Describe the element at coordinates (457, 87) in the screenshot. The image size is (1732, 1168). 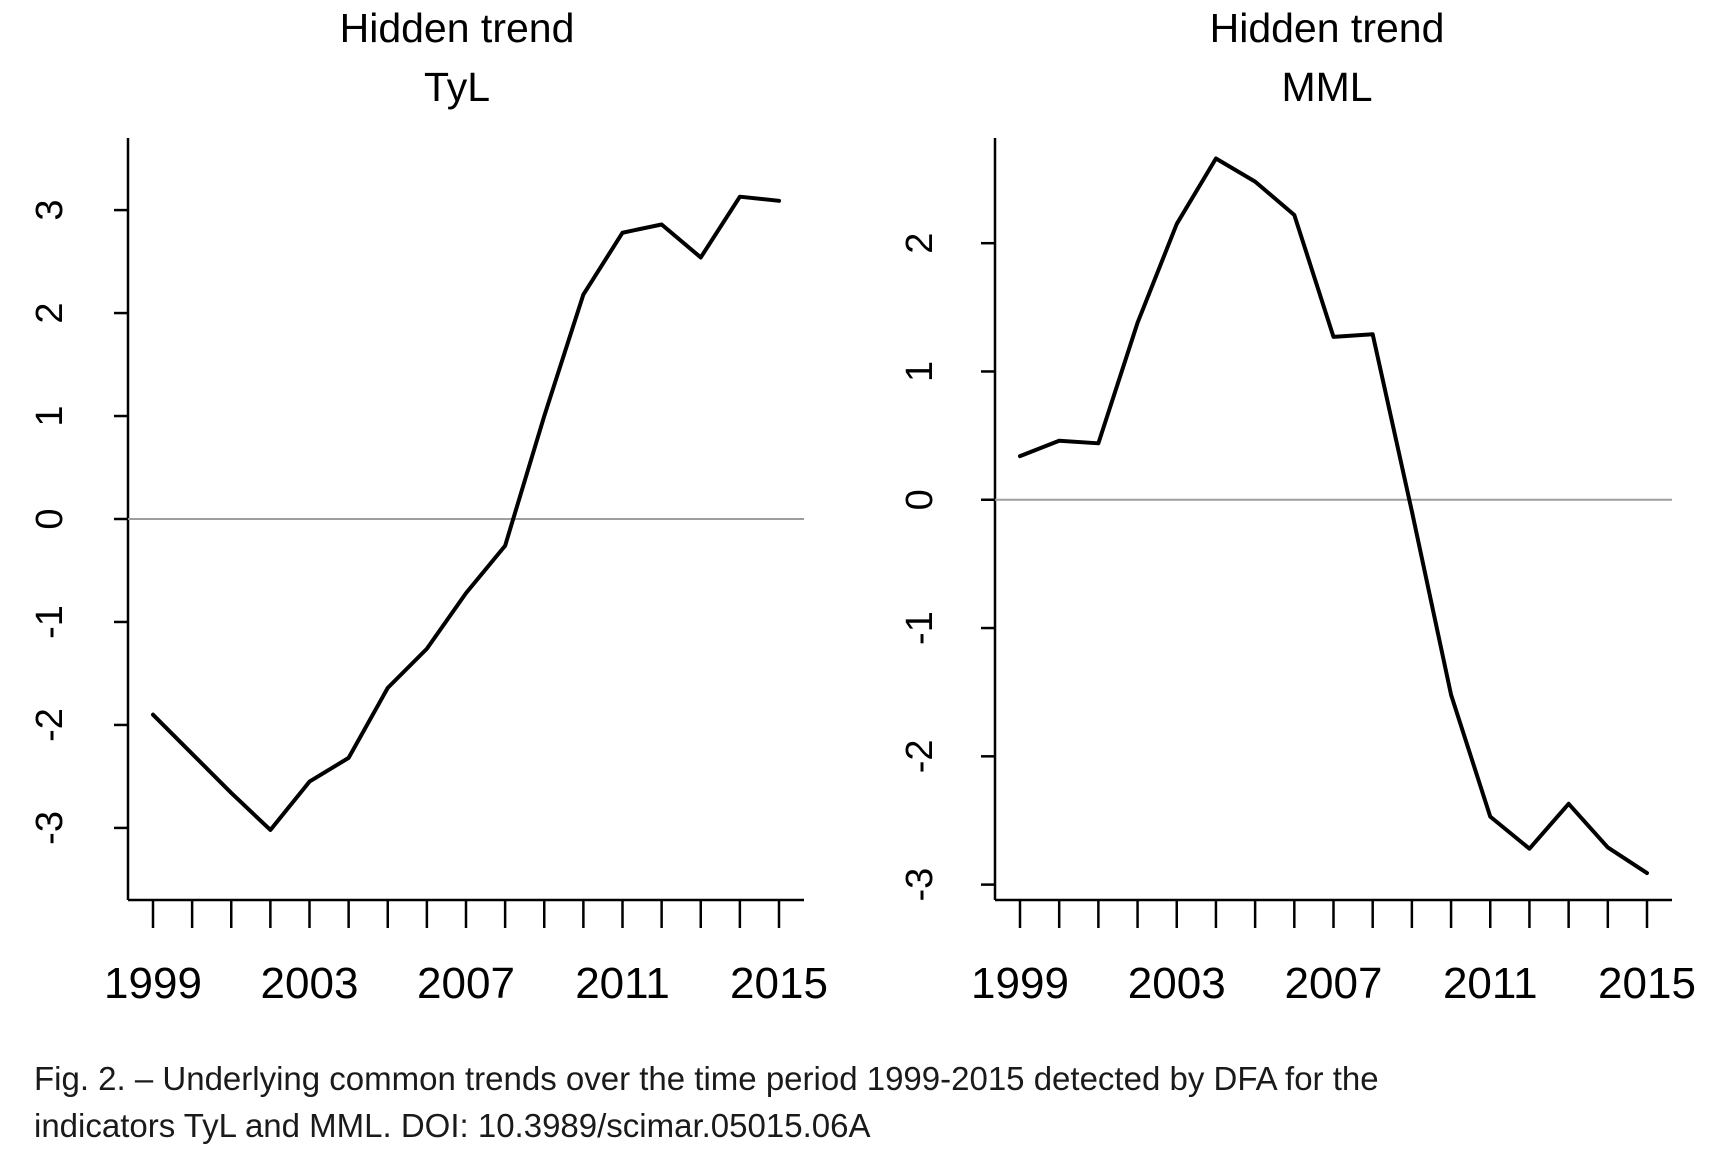
I see `chart-subtitle: TyL` at that location.